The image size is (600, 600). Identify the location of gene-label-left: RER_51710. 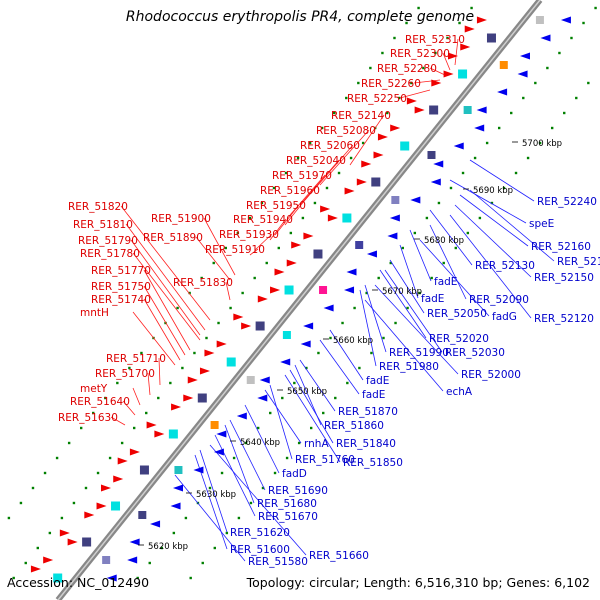
(136, 359).